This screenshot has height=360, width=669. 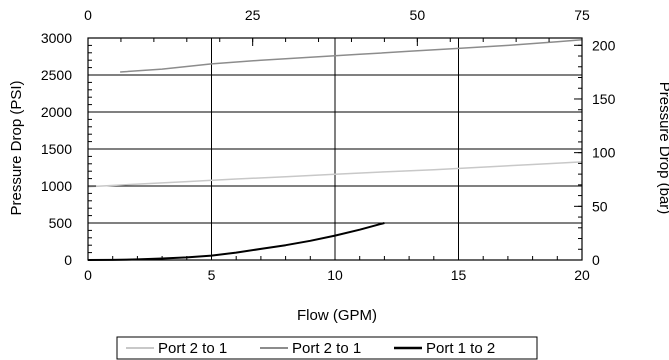 What do you see at coordinates (88, 15) in the screenshot?
I see `x2-tick-label: 0` at bounding box center [88, 15].